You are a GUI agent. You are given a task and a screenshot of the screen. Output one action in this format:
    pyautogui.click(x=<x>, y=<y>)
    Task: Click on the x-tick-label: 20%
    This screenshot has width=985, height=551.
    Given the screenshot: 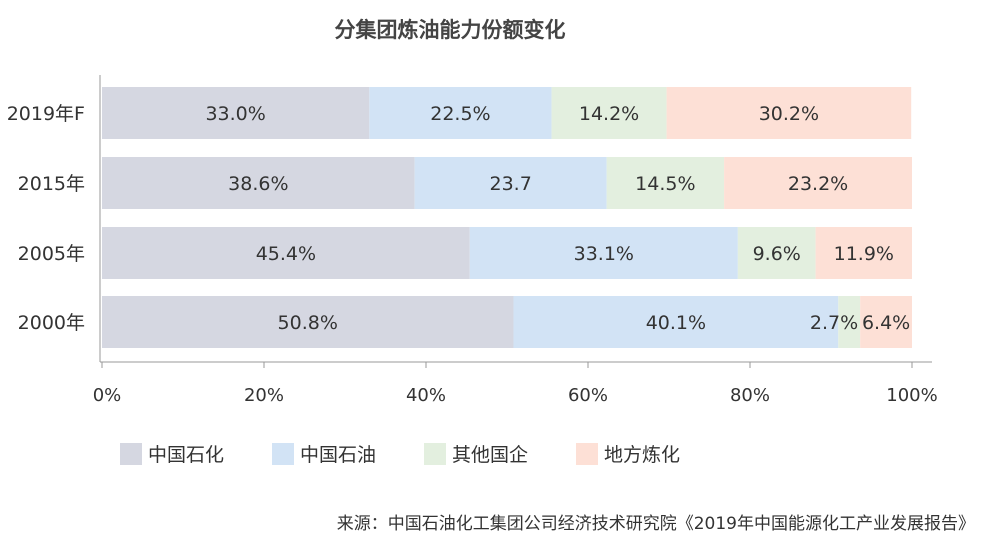 What is the action you would take?
    pyautogui.click(x=264, y=395)
    